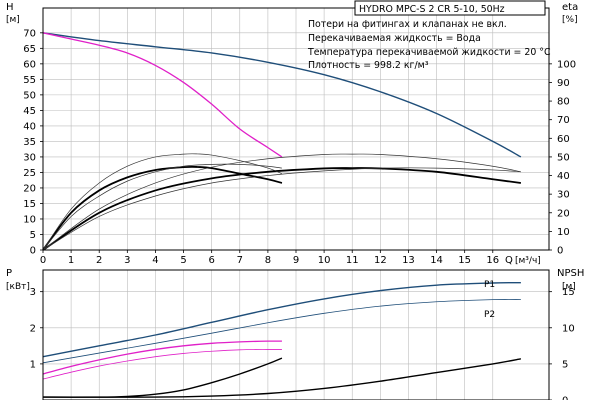 The height and width of the screenshot is (405, 600). Describe the element at coordinates (183, 260) in the screenshot. I see `x-tick-label: 5` at that location.